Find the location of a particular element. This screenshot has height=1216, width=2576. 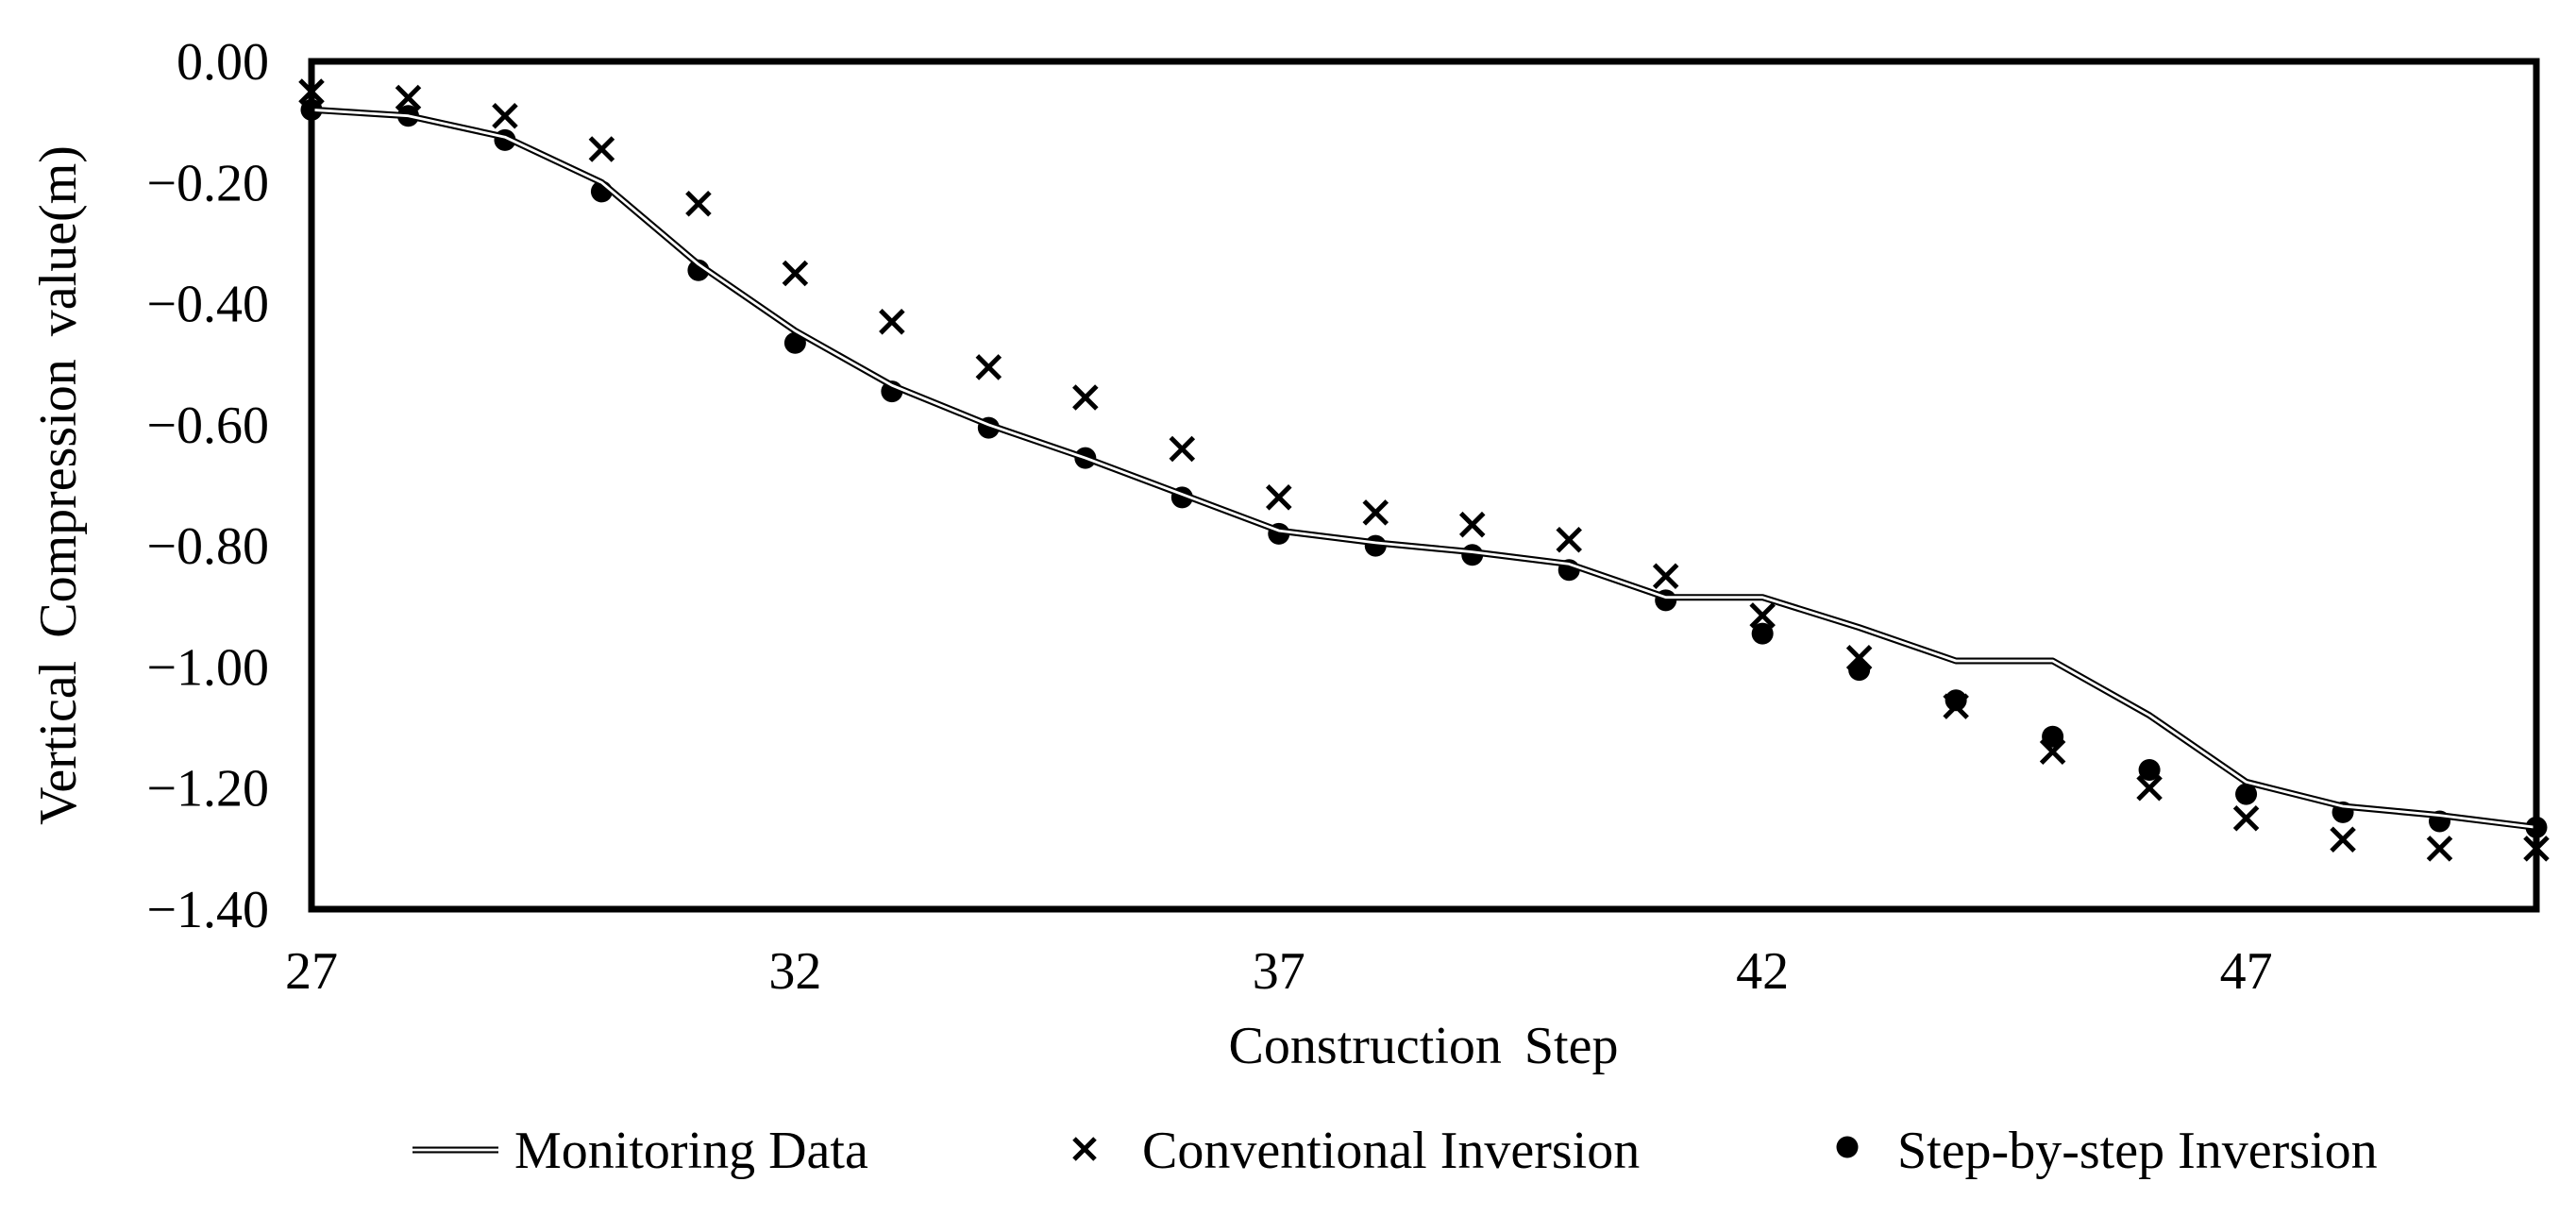

x-axis-tick-label: 37 is located at coordinates (1279, 971).